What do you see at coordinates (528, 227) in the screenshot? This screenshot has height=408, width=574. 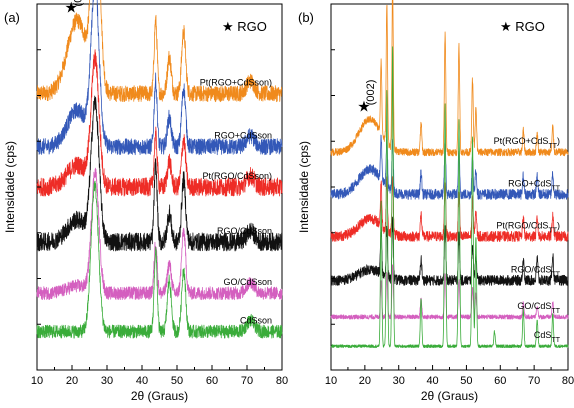 I see `curve-label: Pt(RGO/CdSTT)` at bounding box center [528, 227].